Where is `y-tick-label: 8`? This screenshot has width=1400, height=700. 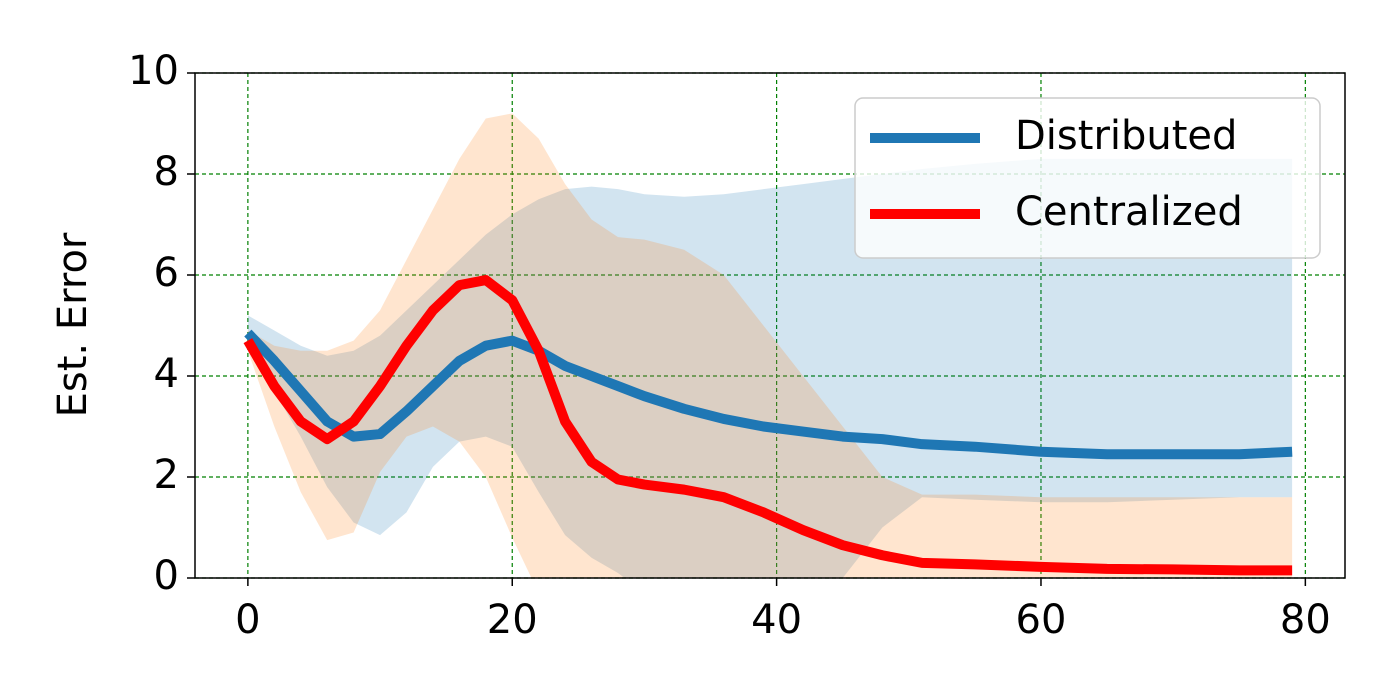 y-tick-label: 8 is located at coordinates (166, 172).